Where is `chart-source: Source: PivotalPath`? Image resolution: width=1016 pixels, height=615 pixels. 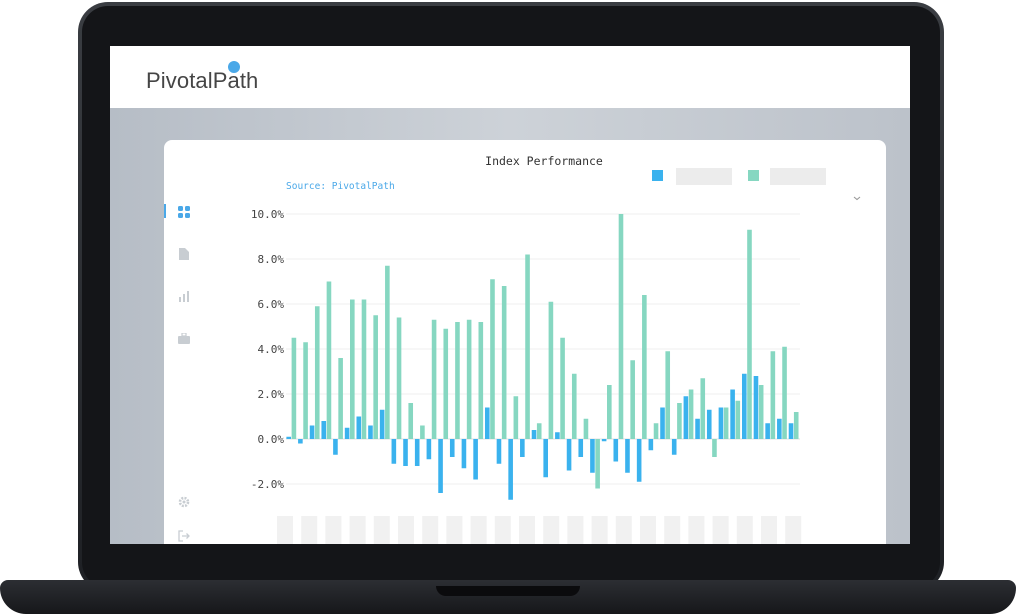 chart-source: Source: PivotalPath is located at coordinates (340, 186).